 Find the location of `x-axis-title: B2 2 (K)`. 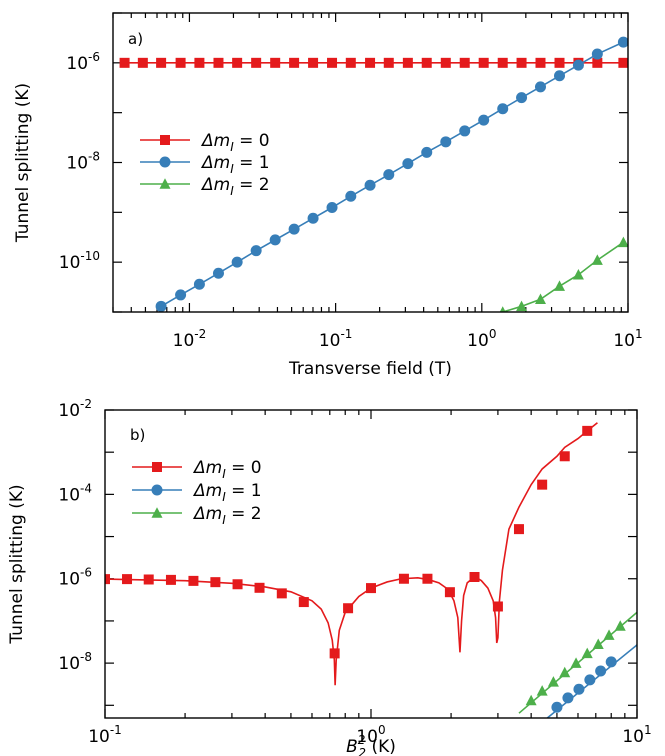

x-axis-title: B2 2 (K) is located at coordinates (371, 744).